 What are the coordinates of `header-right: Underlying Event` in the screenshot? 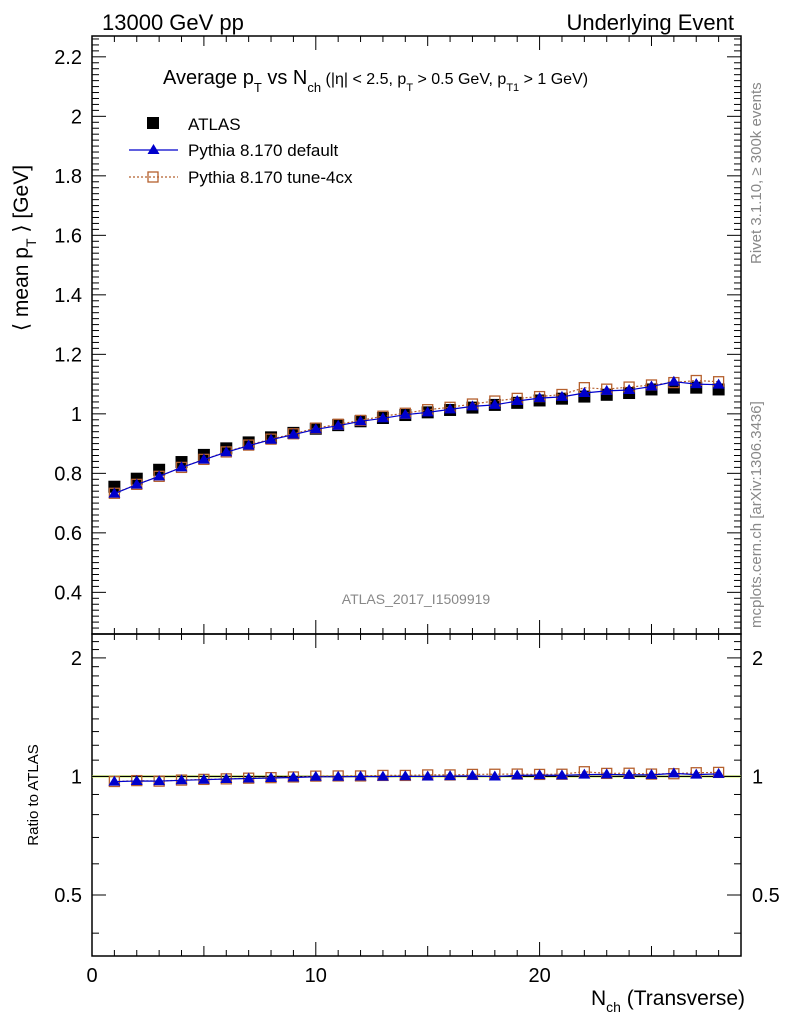 It's located at (650, 22).